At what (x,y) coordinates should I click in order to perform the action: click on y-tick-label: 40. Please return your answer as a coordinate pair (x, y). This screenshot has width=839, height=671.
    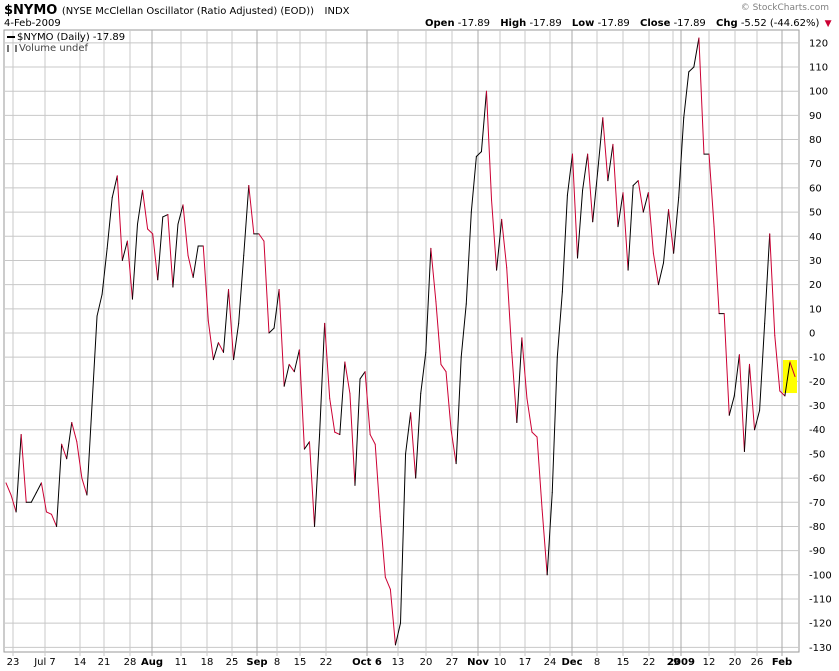
    Looking at the image, I should click on (815, 237).